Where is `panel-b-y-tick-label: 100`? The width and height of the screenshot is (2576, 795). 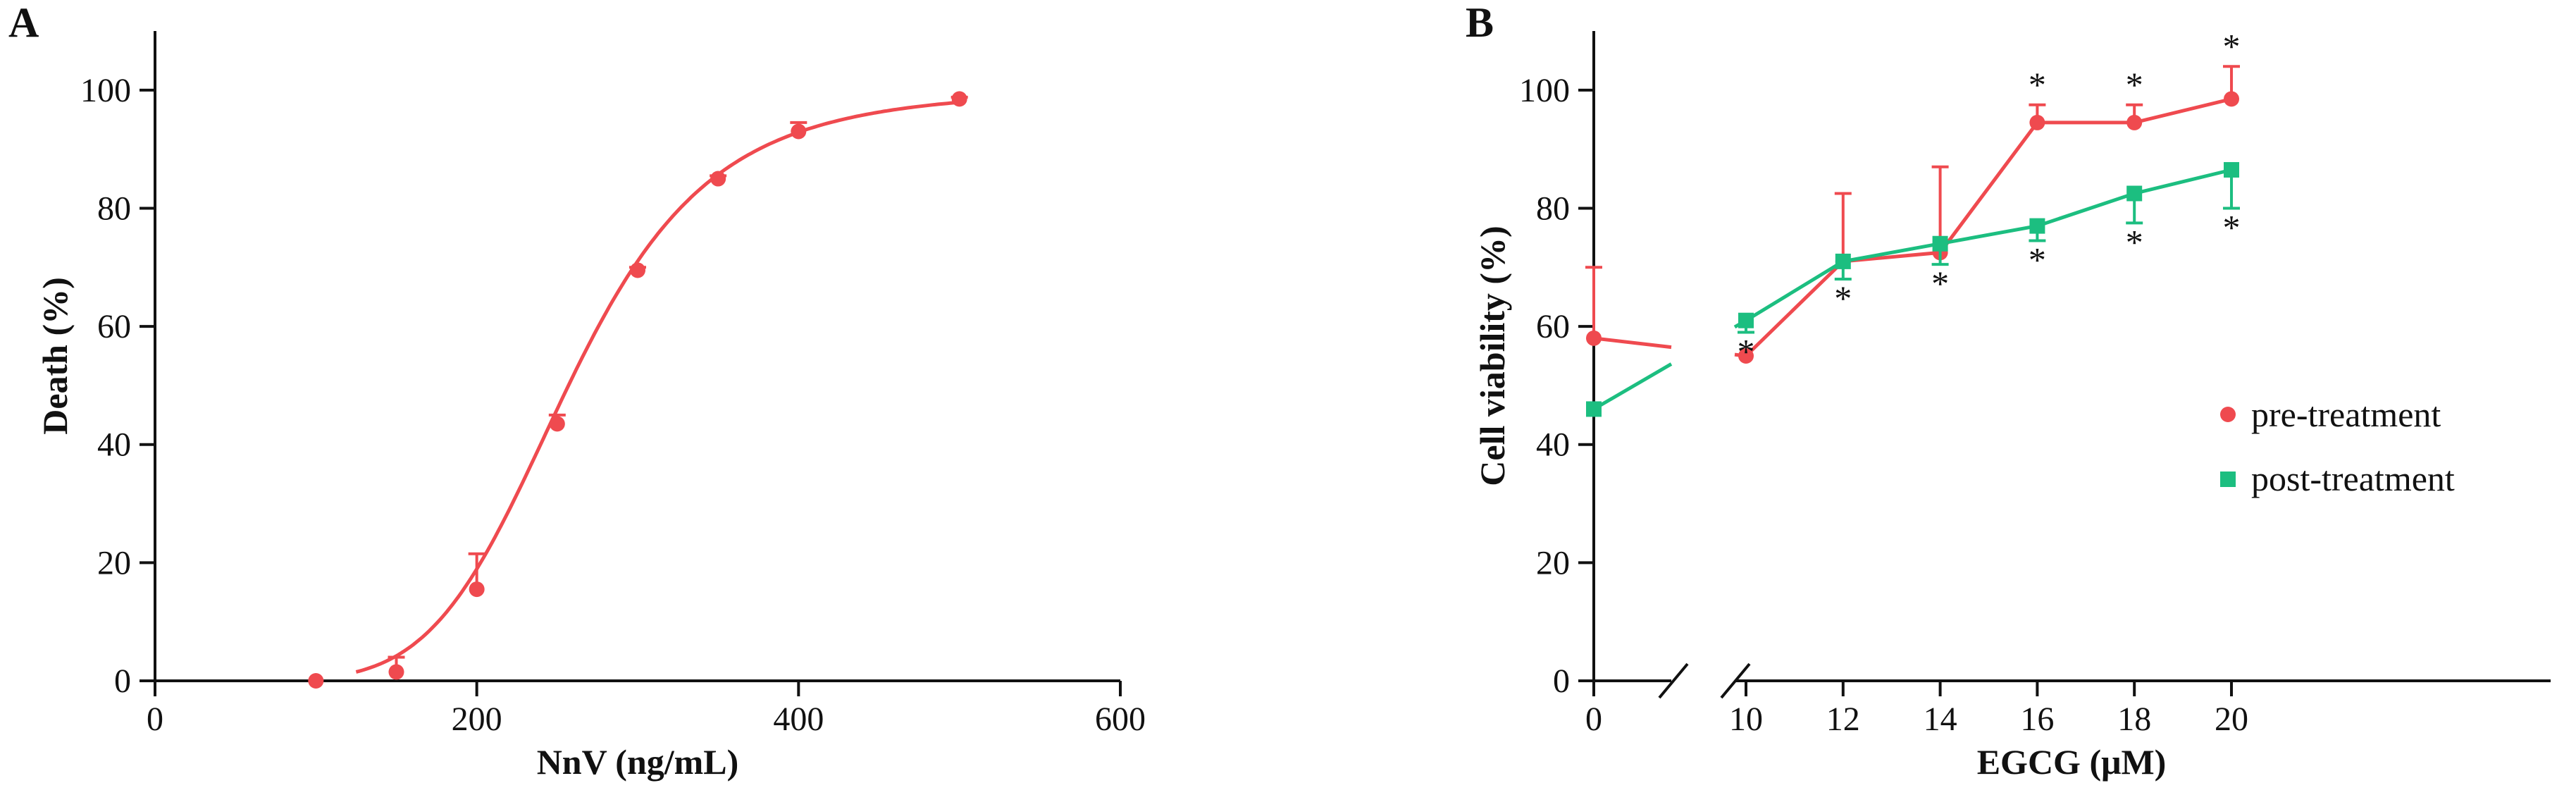
panel-b-y-tick-label: 100 is located at coordinates (1544, 90).